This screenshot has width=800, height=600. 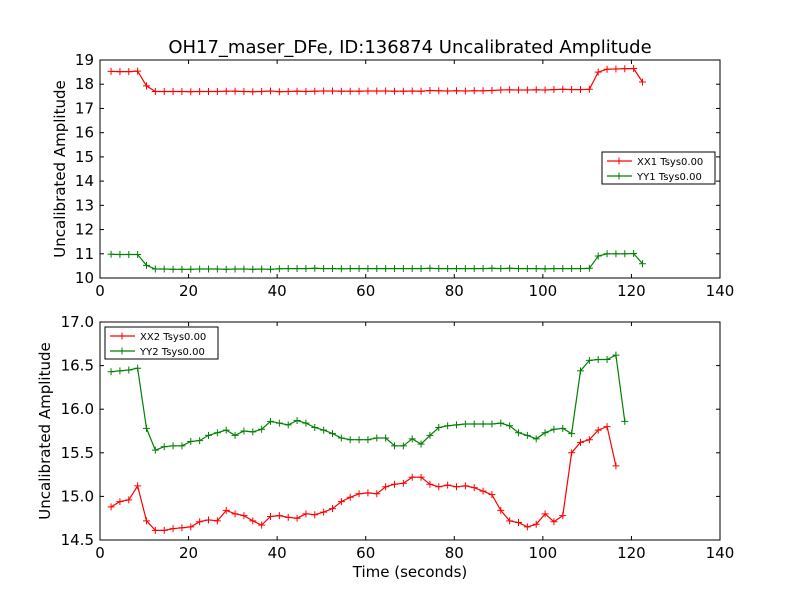 I want to click on x-tick-label: 100, so click(x=543, y=553).